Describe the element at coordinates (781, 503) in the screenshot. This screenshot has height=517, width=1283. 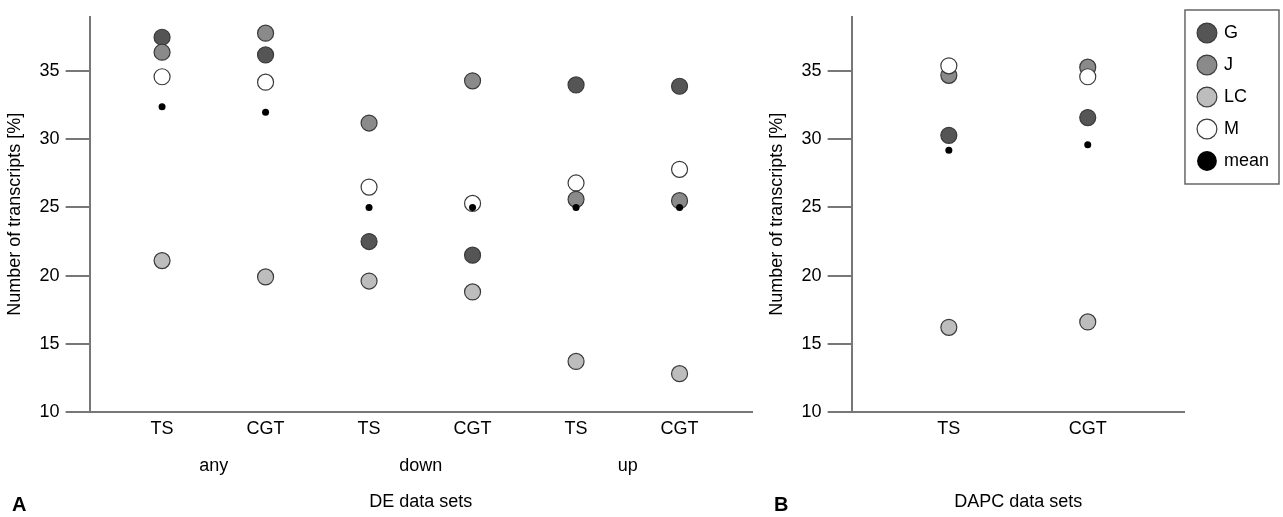
I see `text: B` at that location.